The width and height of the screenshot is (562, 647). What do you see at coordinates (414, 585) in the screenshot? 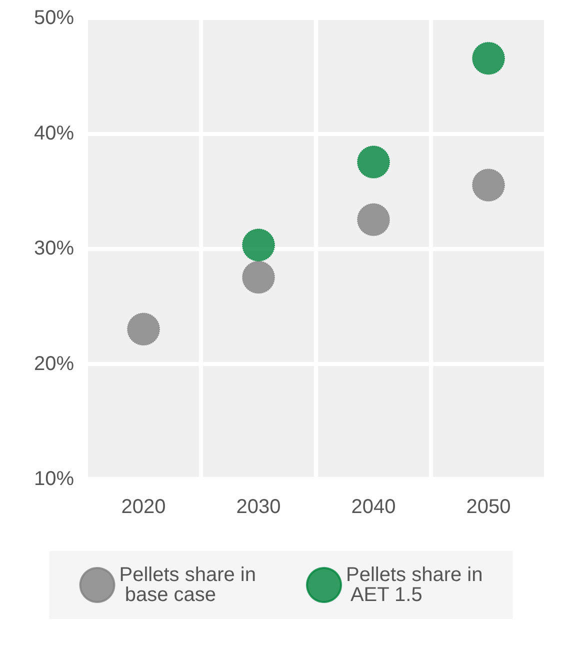
I see `legend-label: Pellets share in AET 1.5` at bounding box center [414, 585].